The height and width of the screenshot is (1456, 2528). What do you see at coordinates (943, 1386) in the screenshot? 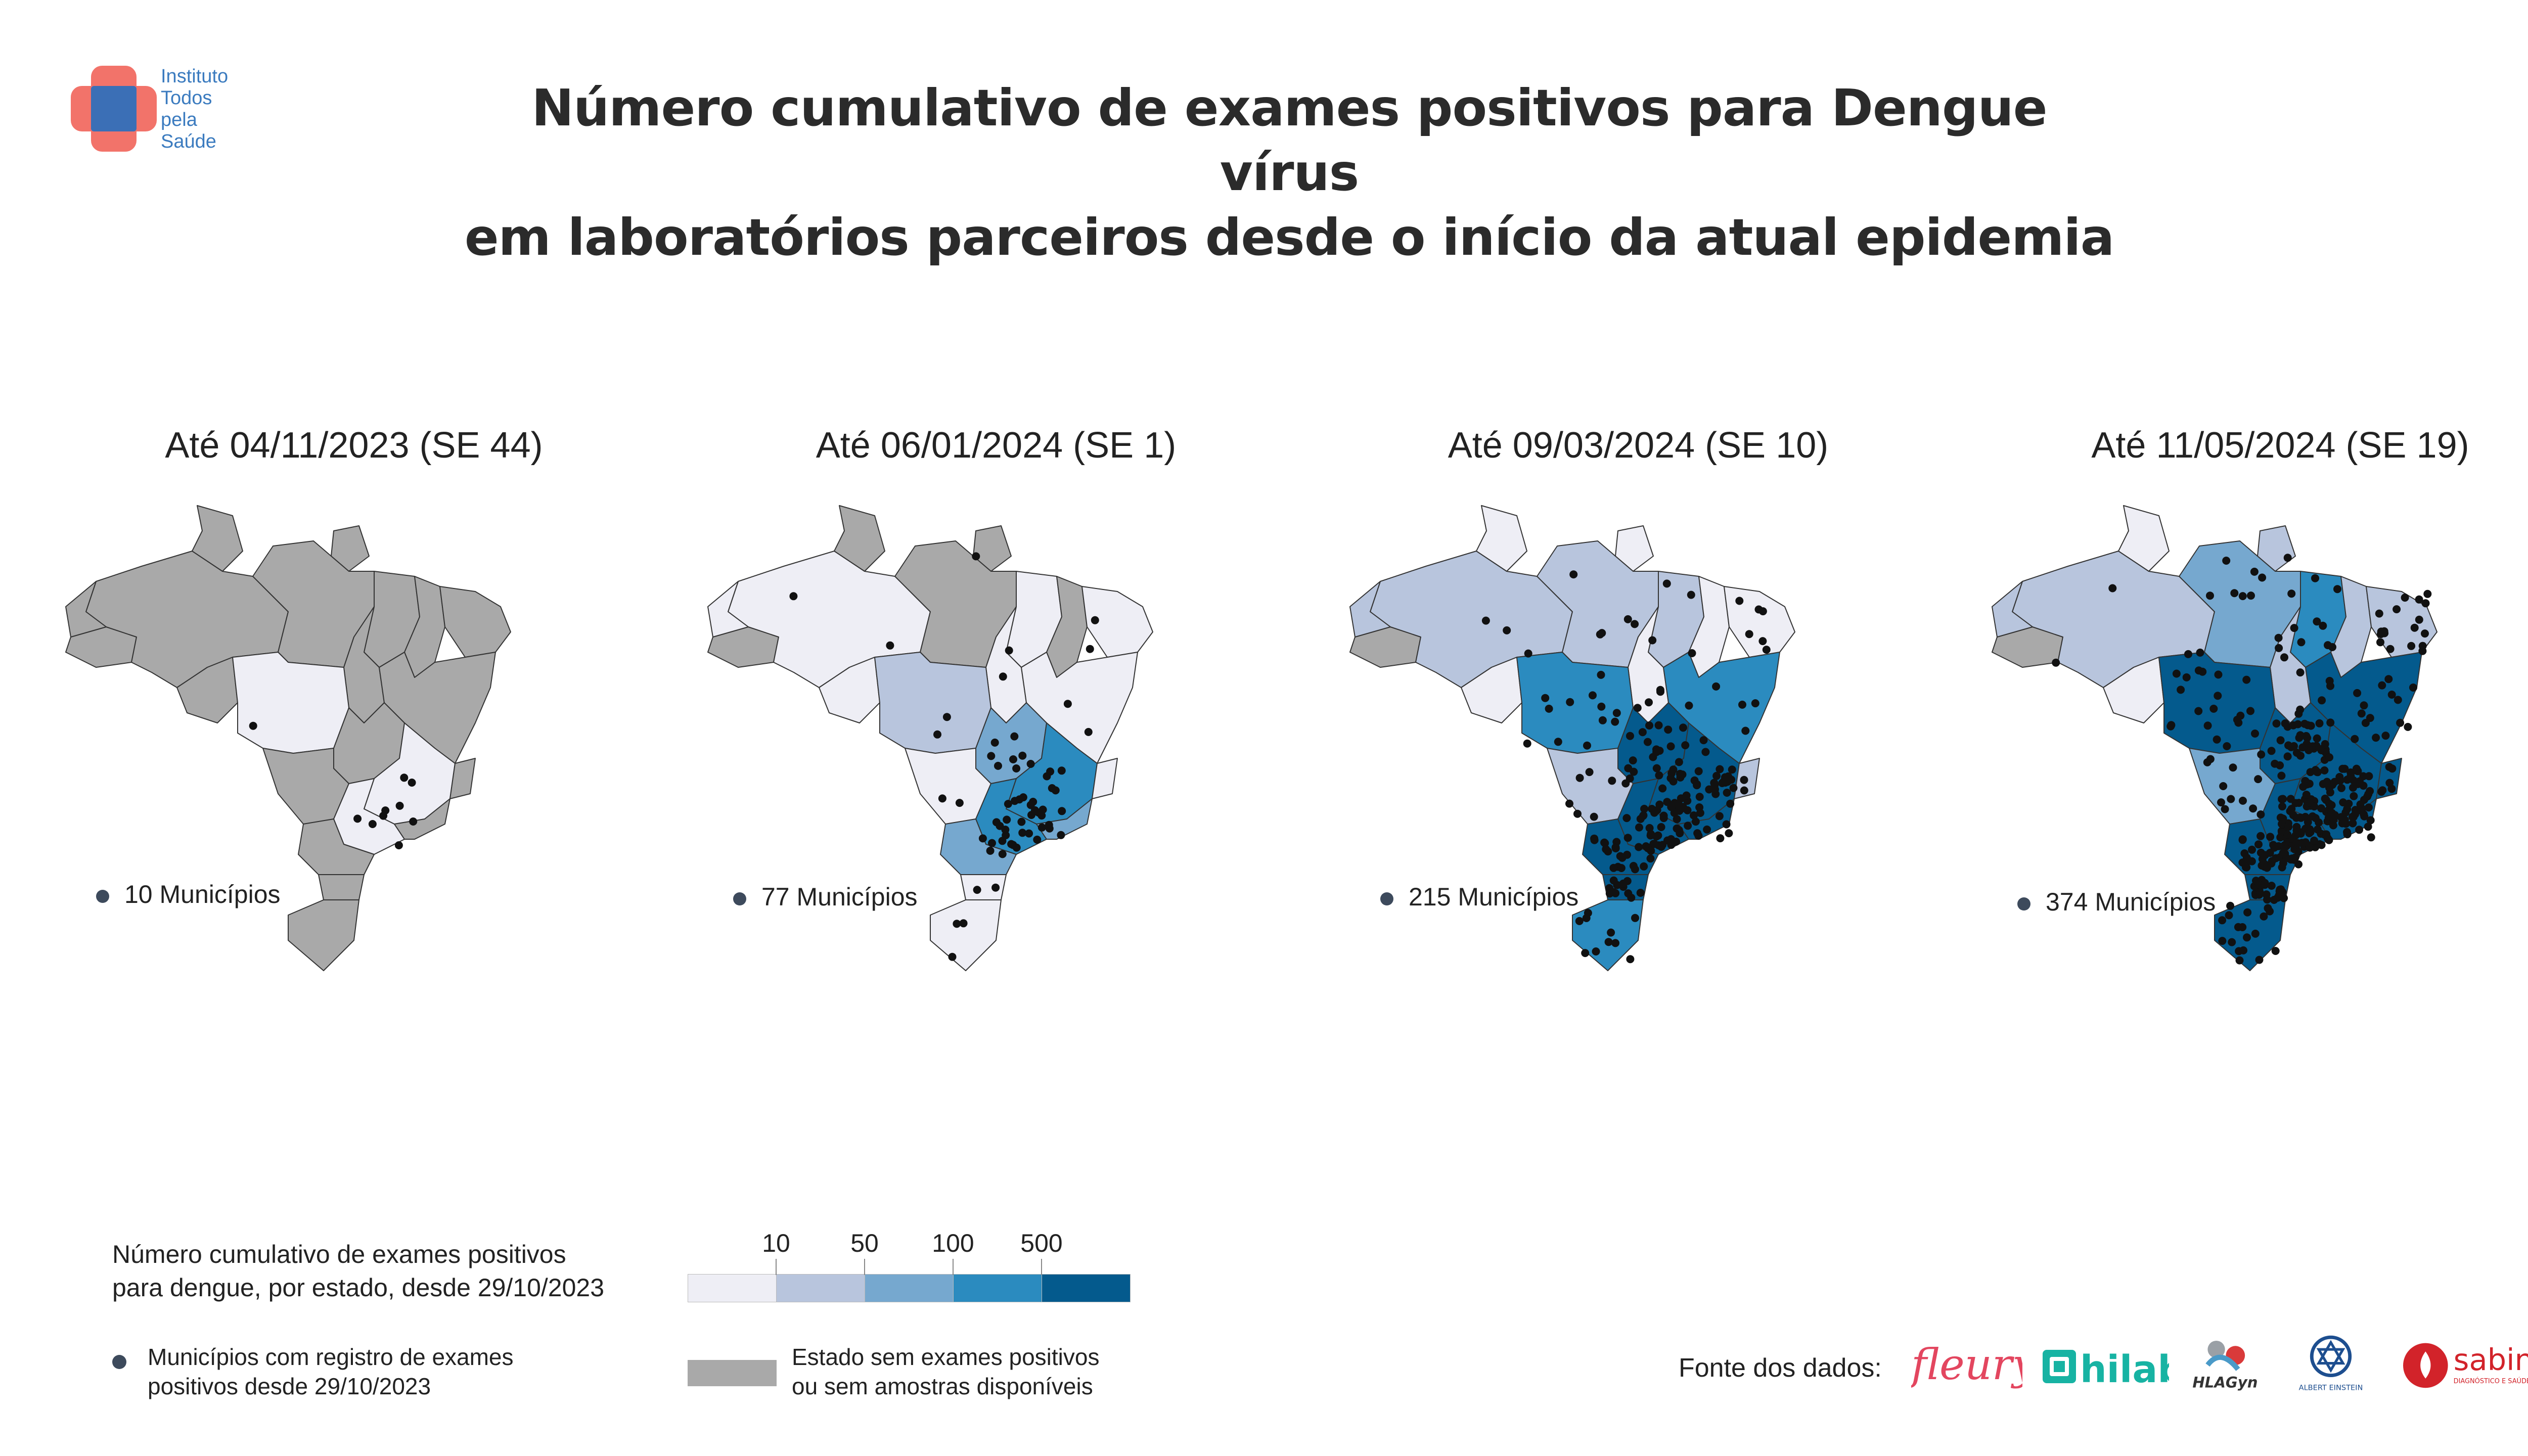
I see `legend-gray-line-2: ou sem amostras disponíveis` at bounding box center [943, 1386].